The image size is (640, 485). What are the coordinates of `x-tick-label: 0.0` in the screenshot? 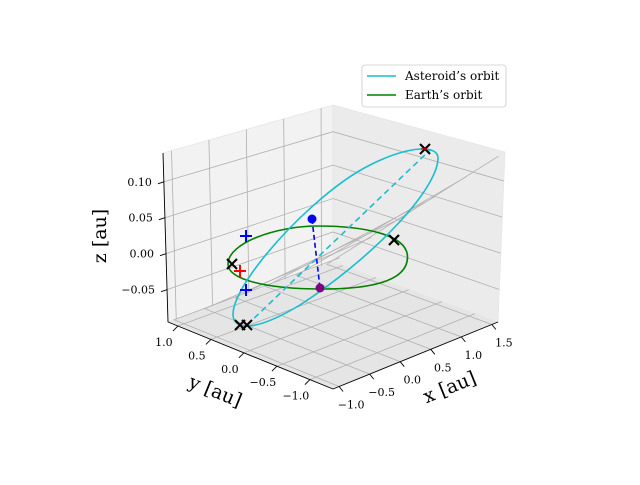 It's located at (412, 380).